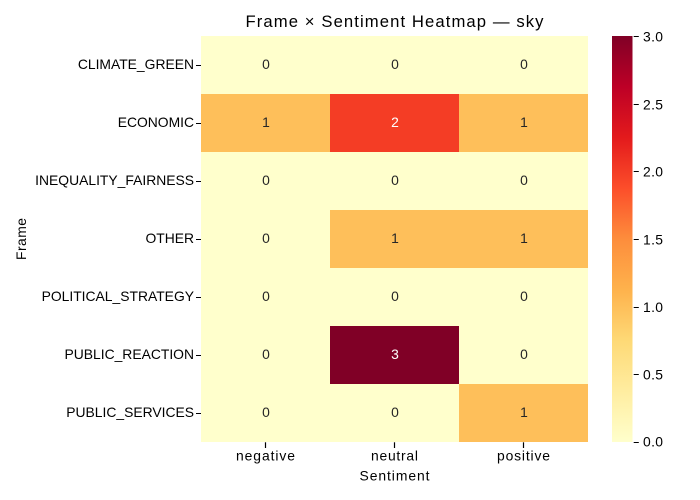 The image size is (700, 500). I want to click on svg-text: PUBLIC_REACTION, so click(129, 354).